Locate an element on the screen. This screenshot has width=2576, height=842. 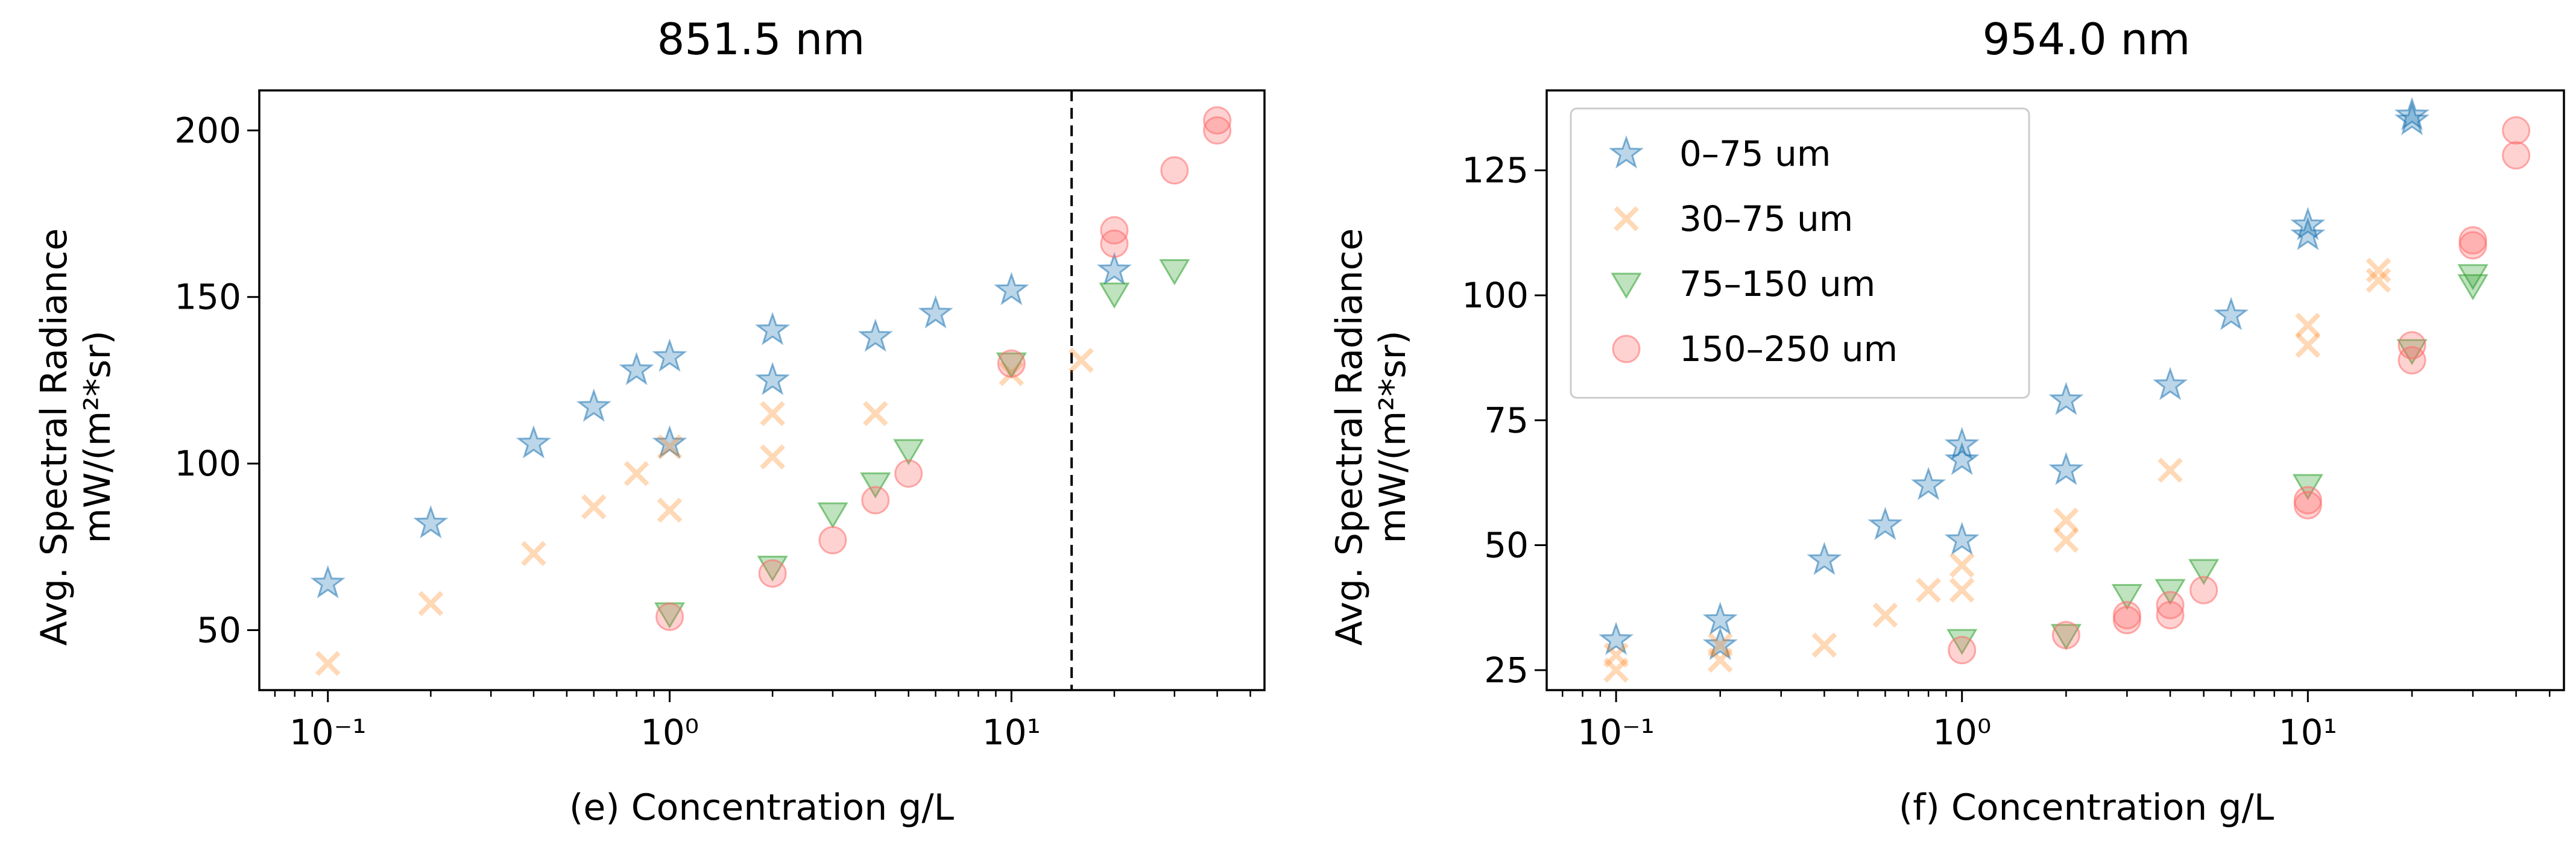
y-tick-label: 150 is located at coordinates (207, 297).